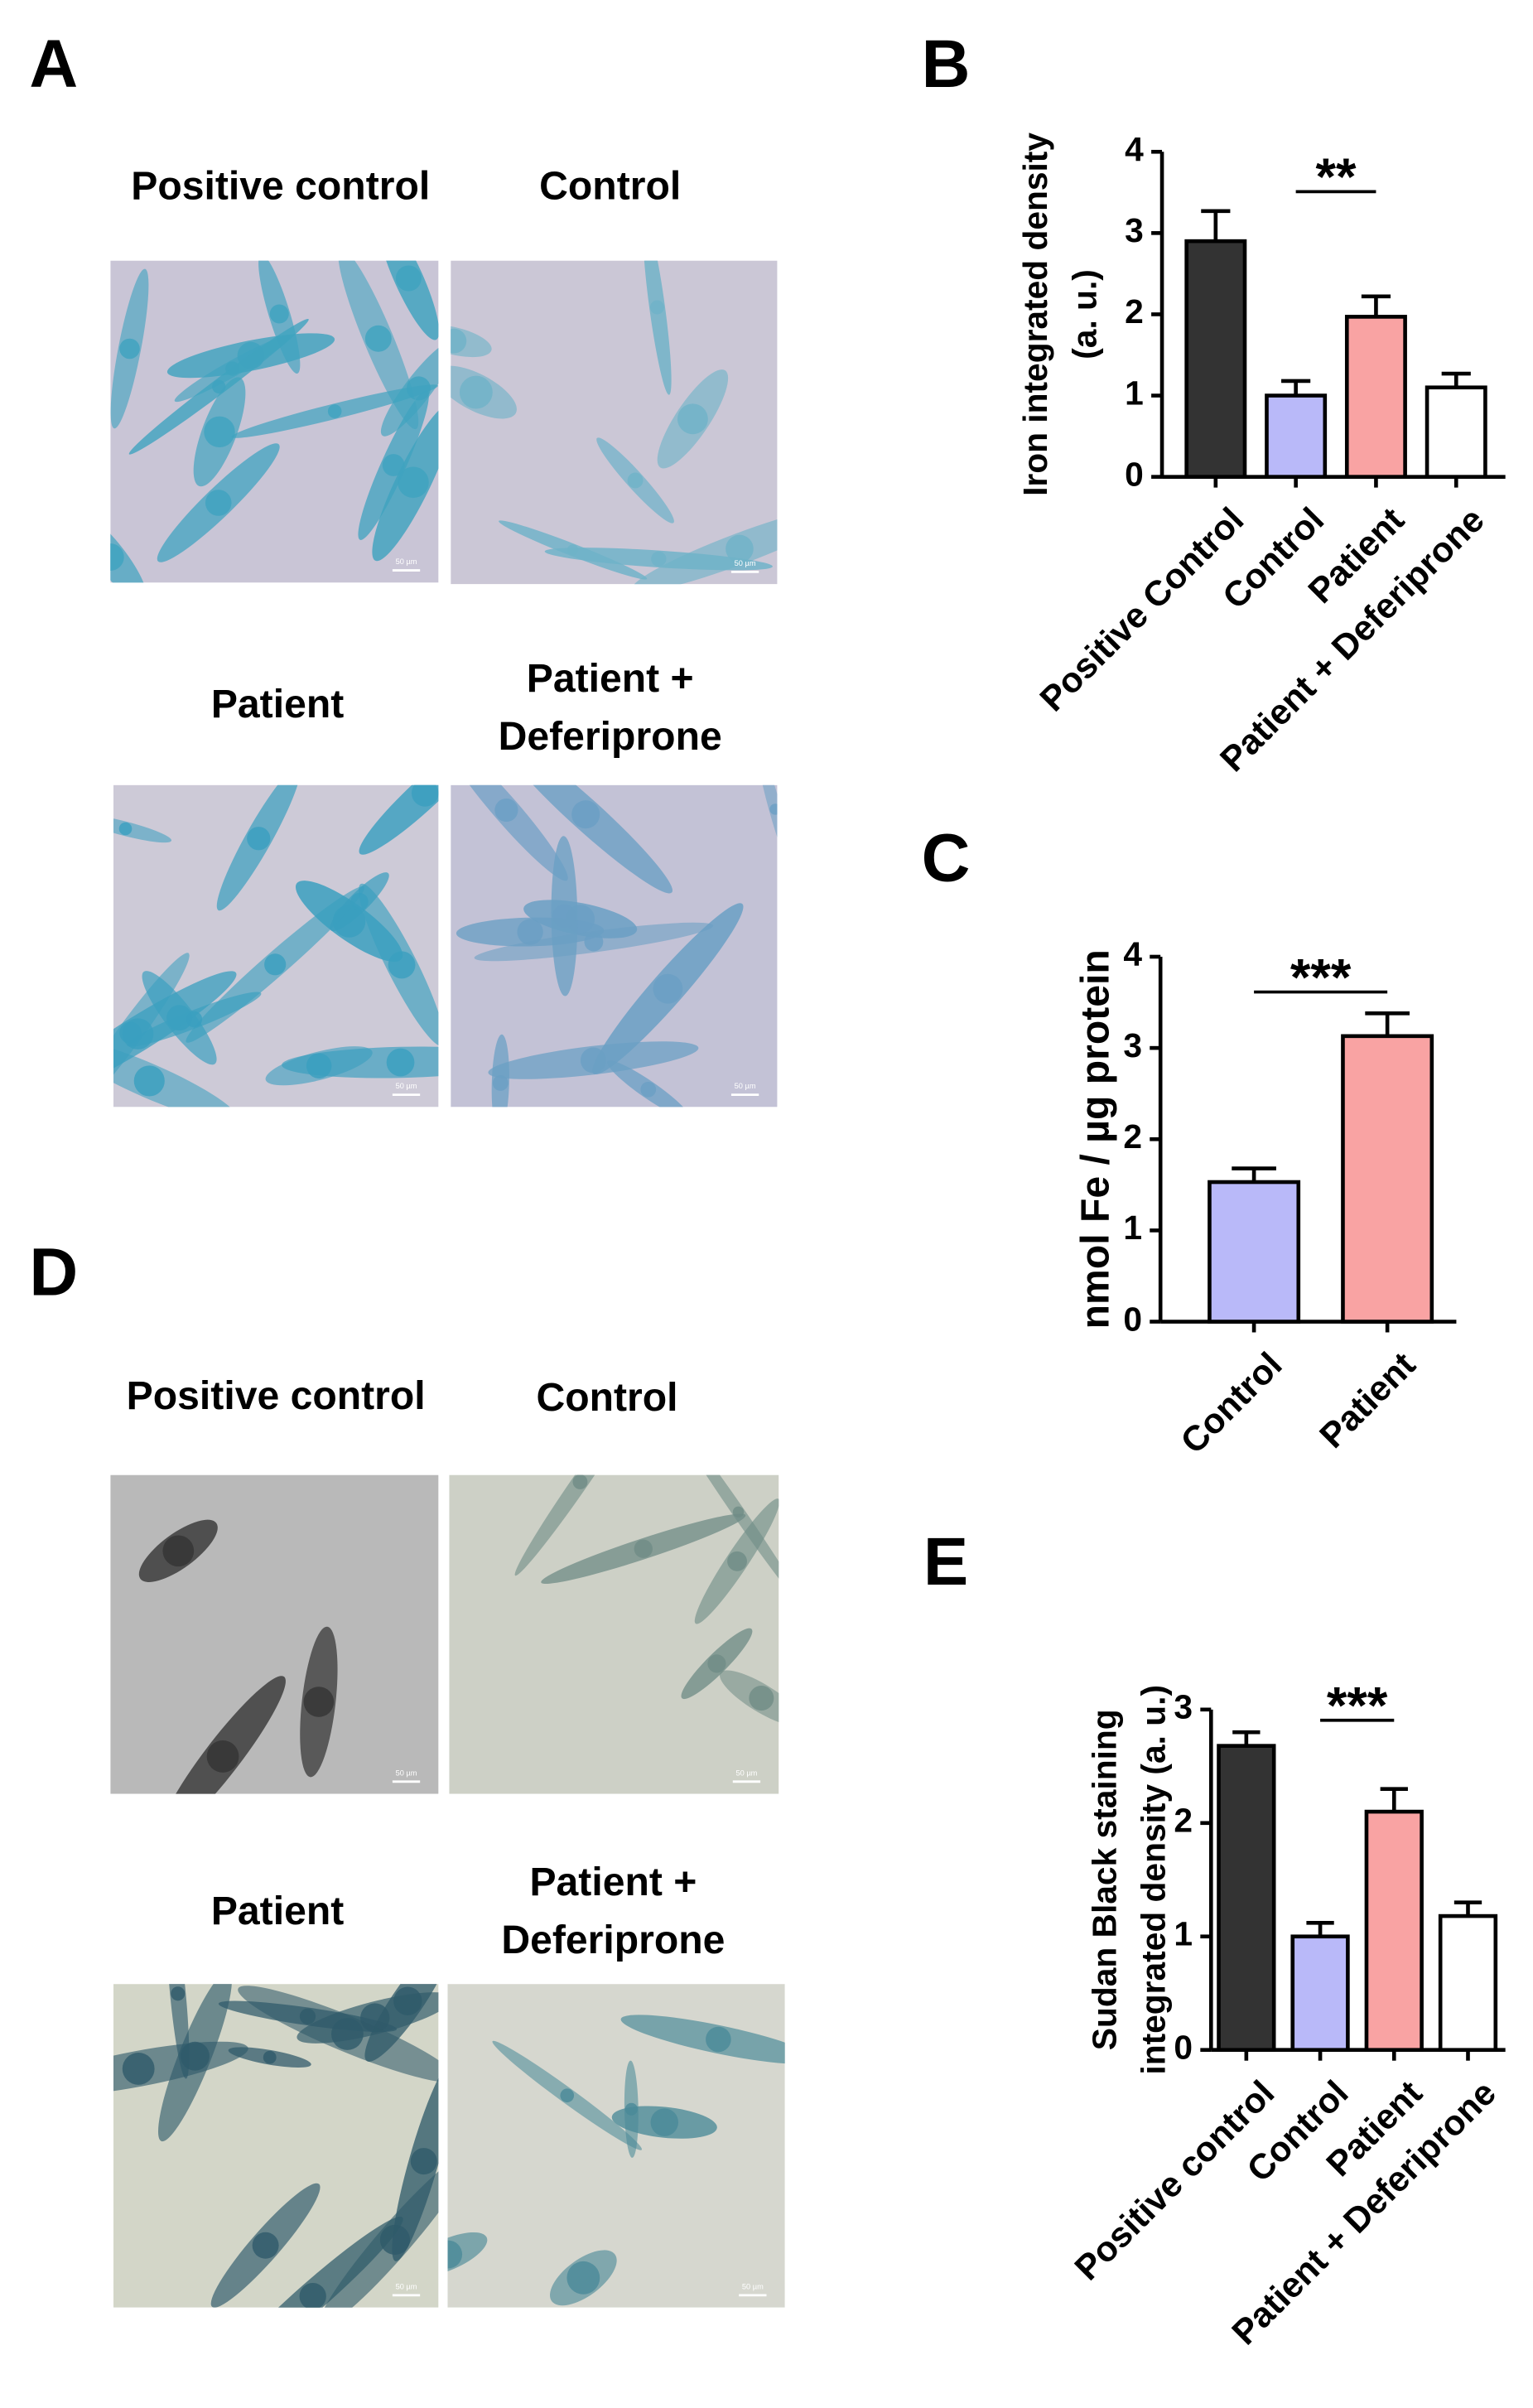  Describe the element at coordinates (54, 64) in the screenshot. I see `panel-label: A` at that location.